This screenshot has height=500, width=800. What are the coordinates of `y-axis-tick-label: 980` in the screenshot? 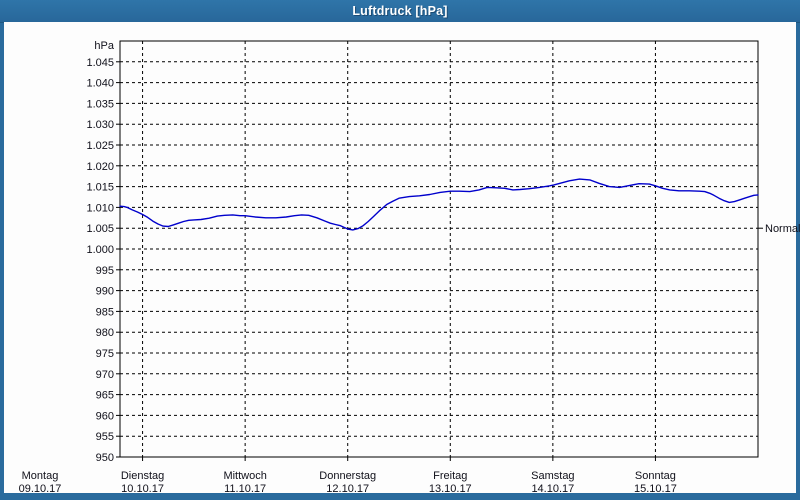 It's located at (105, 333).